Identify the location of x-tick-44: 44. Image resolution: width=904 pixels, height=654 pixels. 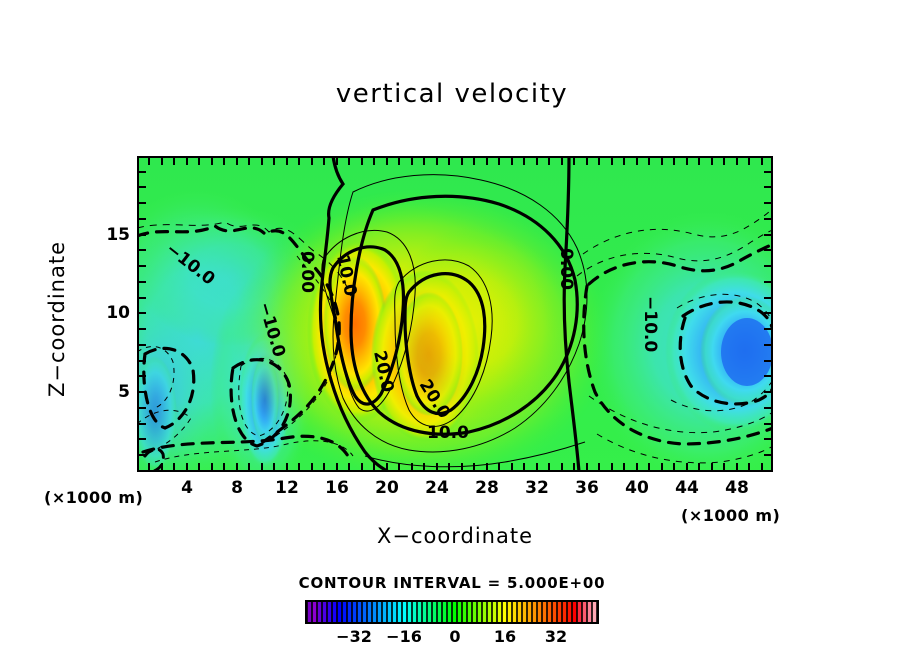
(687, 488).